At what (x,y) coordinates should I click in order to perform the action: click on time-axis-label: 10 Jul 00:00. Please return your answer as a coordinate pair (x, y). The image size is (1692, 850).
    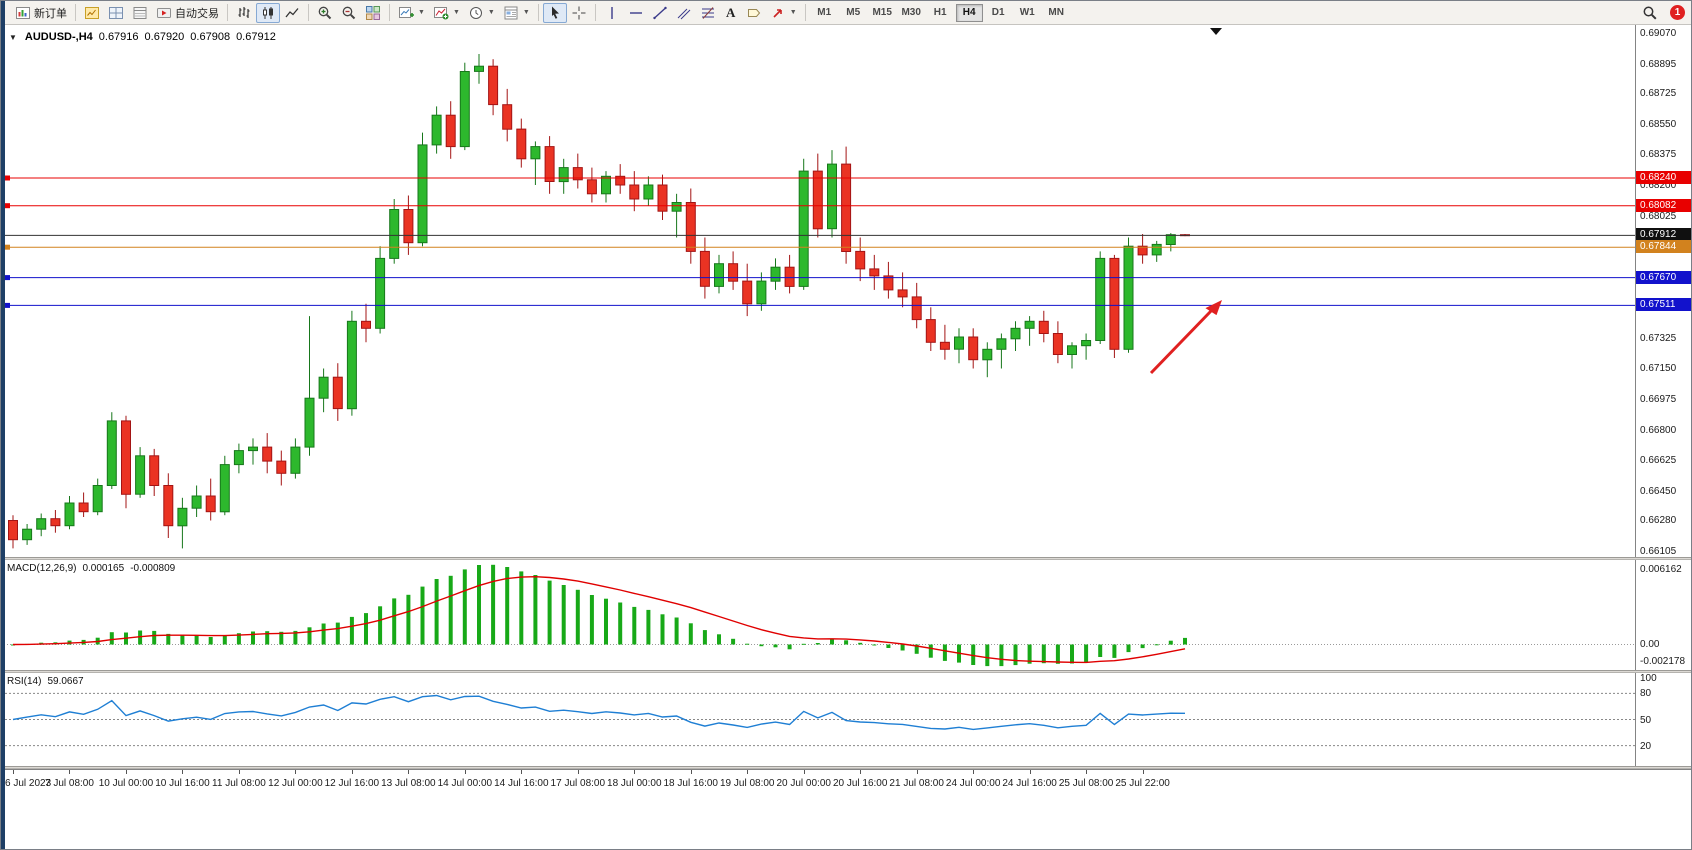
    Looking at the image, I should click on (126, 783).